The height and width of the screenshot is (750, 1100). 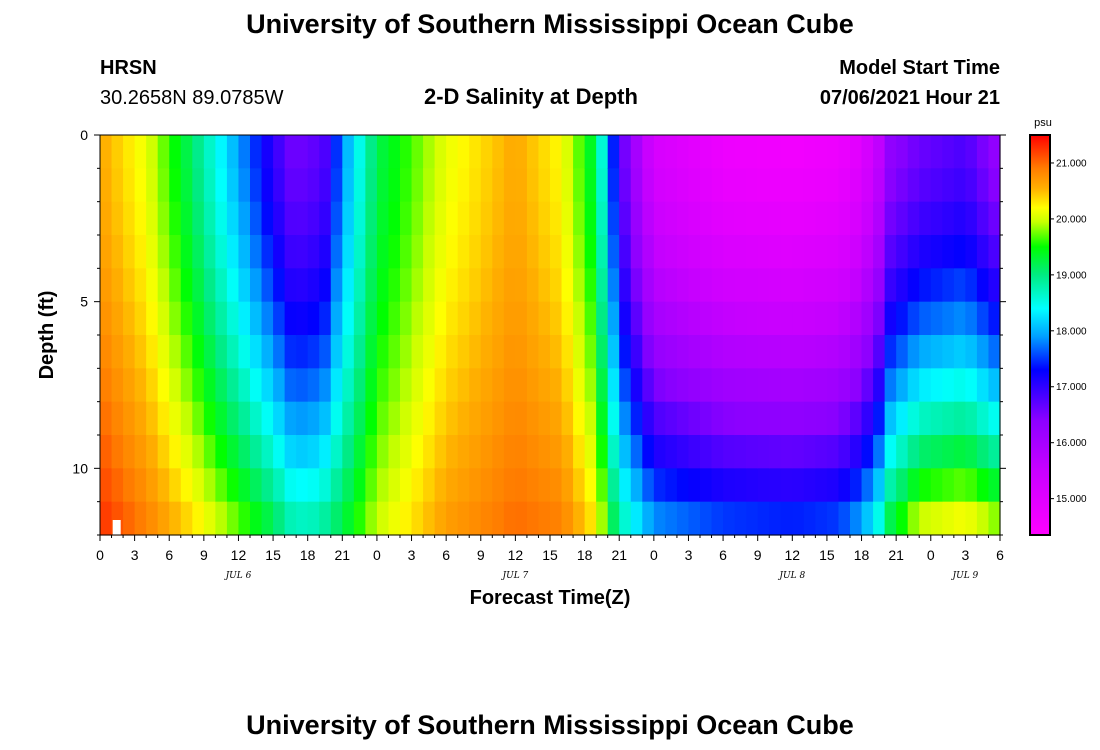 I want to click on x-tick-label: 3, so click(x=412, y=555).